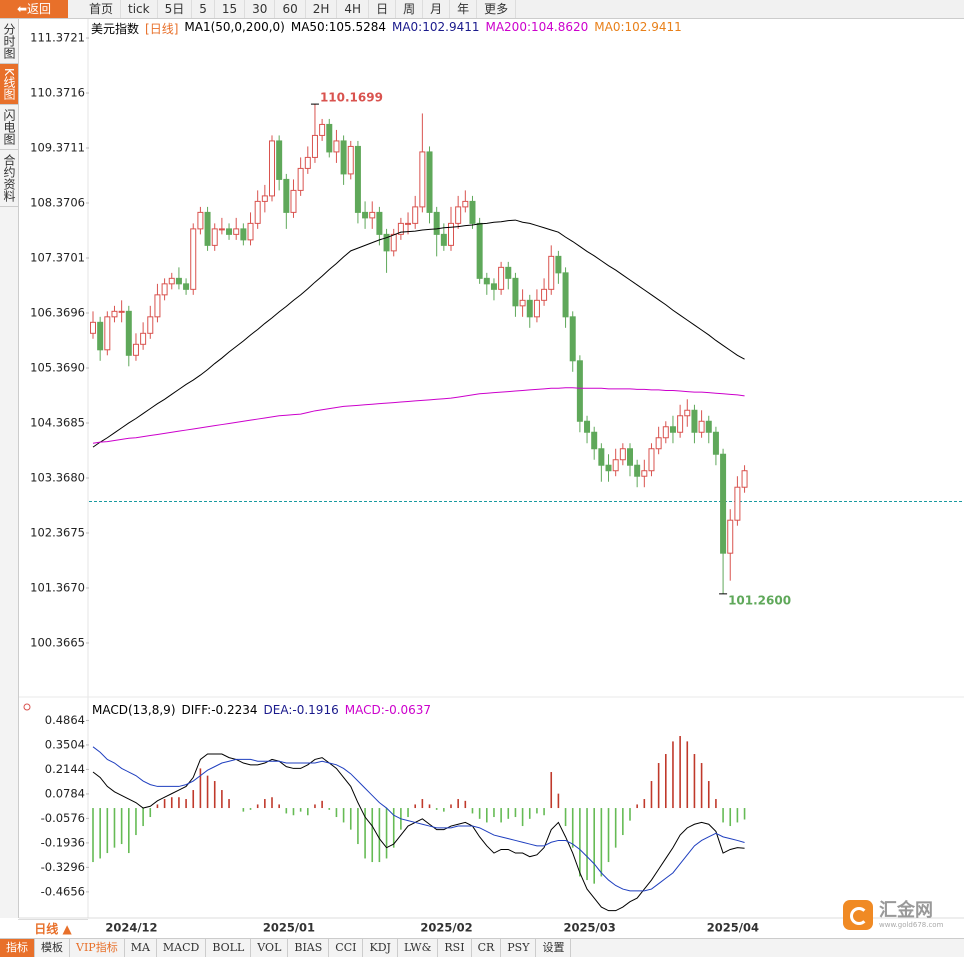 This screenshot has height=957, width=964. What do you see at coordinates (230, 9) in the screenshot?
I see `toolbar-item: 15` at bounding box center [230, 9].